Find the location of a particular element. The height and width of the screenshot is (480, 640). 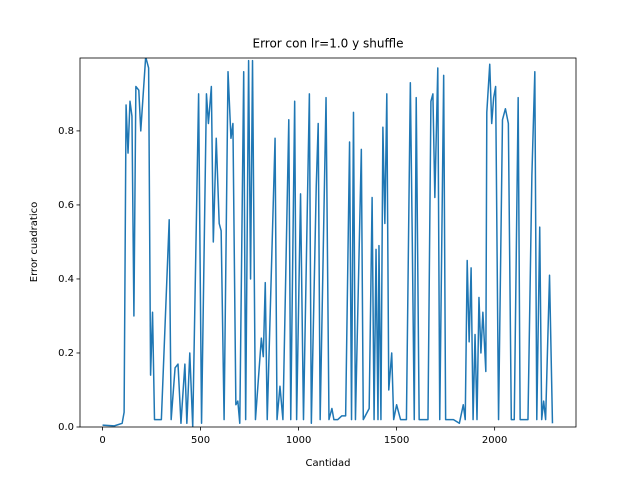

y-tick-label: 0.4 is located at coordinates (66, 279).